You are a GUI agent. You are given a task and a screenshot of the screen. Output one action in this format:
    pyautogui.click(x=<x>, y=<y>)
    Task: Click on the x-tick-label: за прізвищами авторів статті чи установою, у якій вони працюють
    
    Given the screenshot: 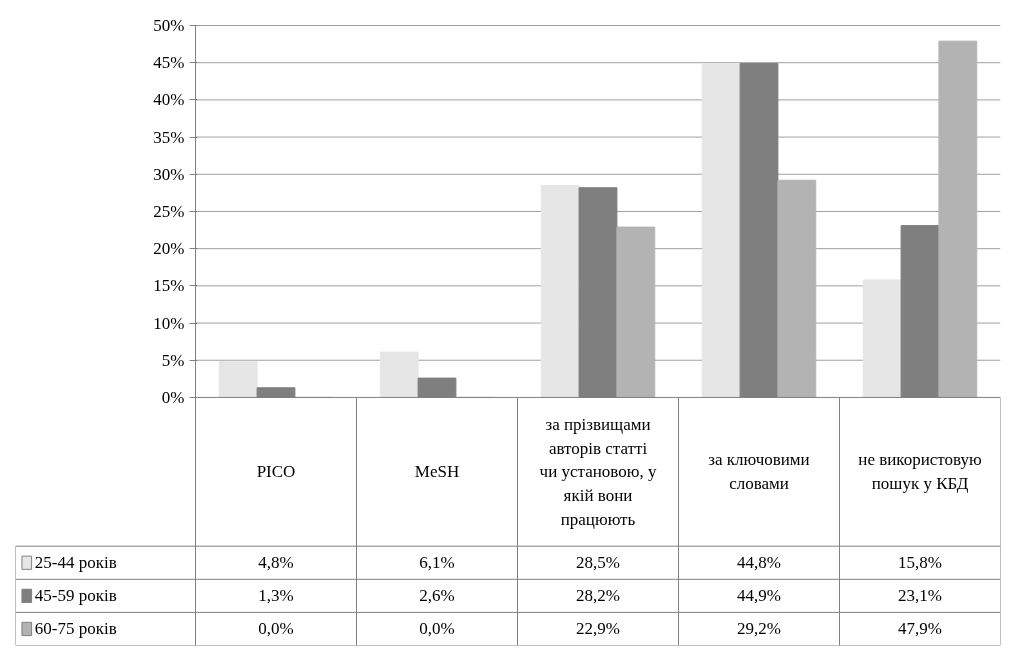 What is the action you would take?
    pyautogui.click(x=598, y=471)
    